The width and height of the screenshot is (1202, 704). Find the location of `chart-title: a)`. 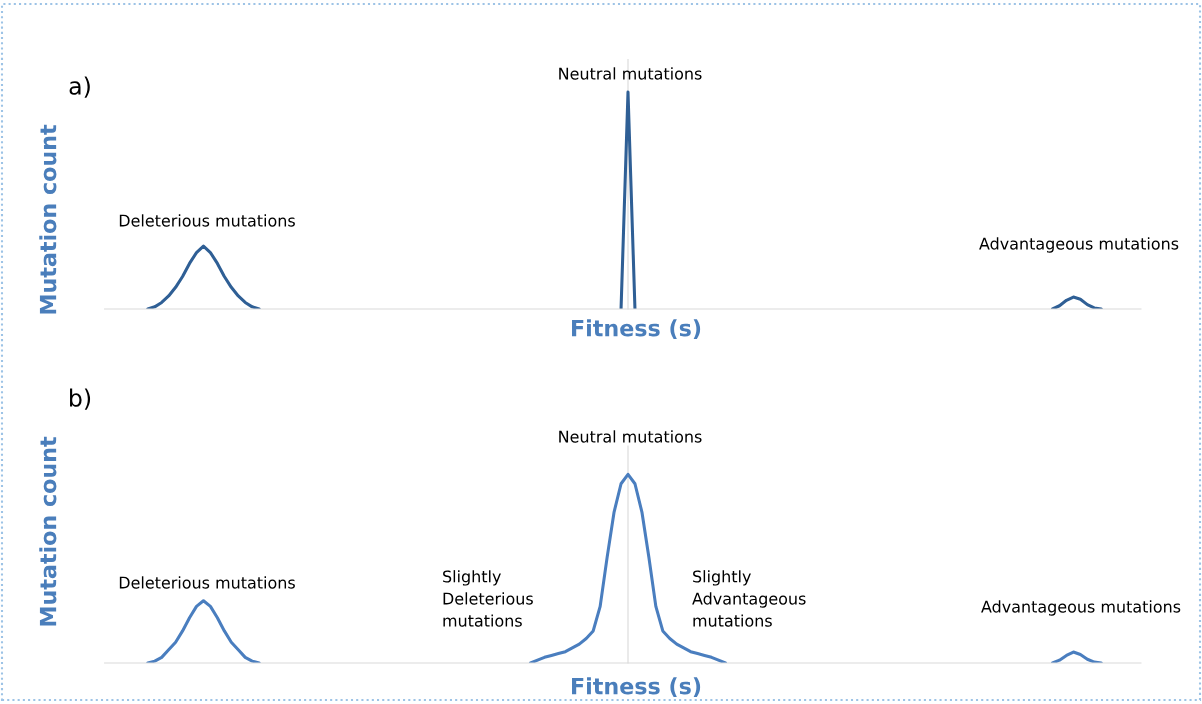

chart-title: a) is located at coordinates (79, 87).